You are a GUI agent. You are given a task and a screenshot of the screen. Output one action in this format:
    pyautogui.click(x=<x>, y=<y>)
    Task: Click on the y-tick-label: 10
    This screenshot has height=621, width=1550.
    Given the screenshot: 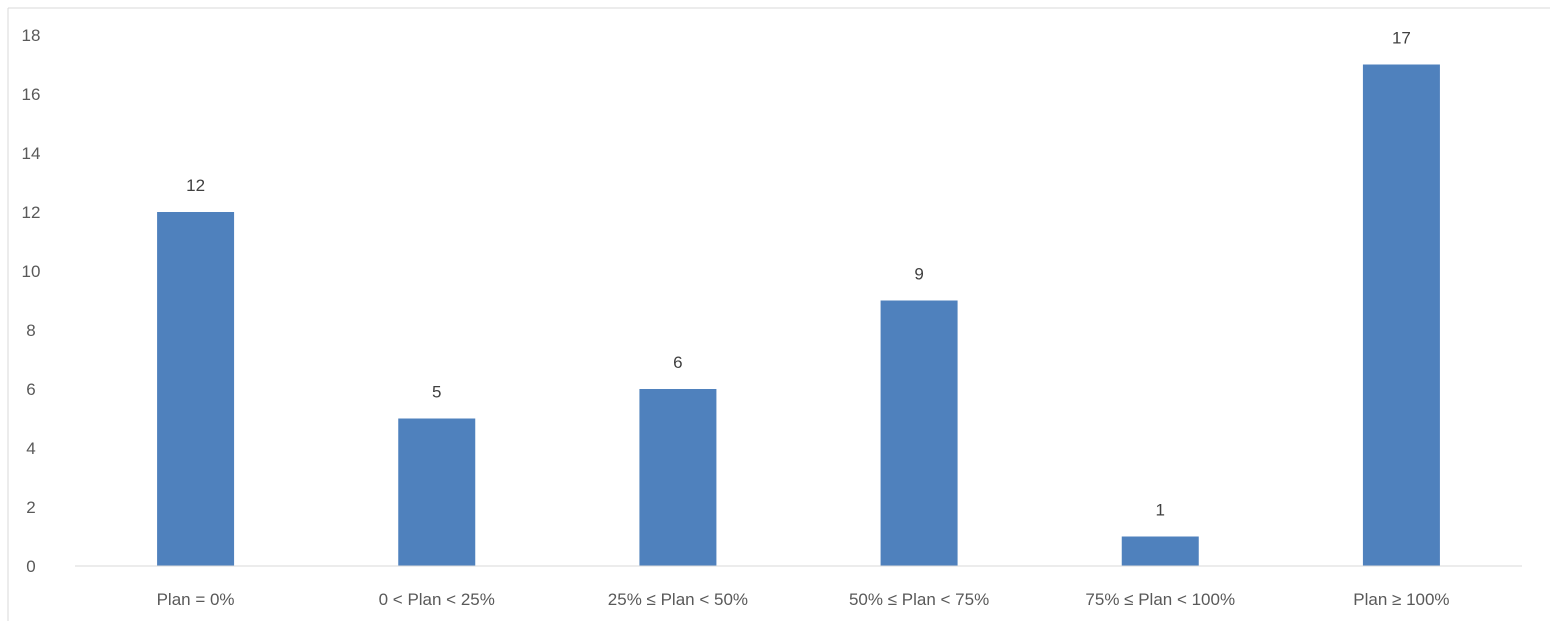 What is the action you would take?
    pyautogui.click(x=31, y=271)
    